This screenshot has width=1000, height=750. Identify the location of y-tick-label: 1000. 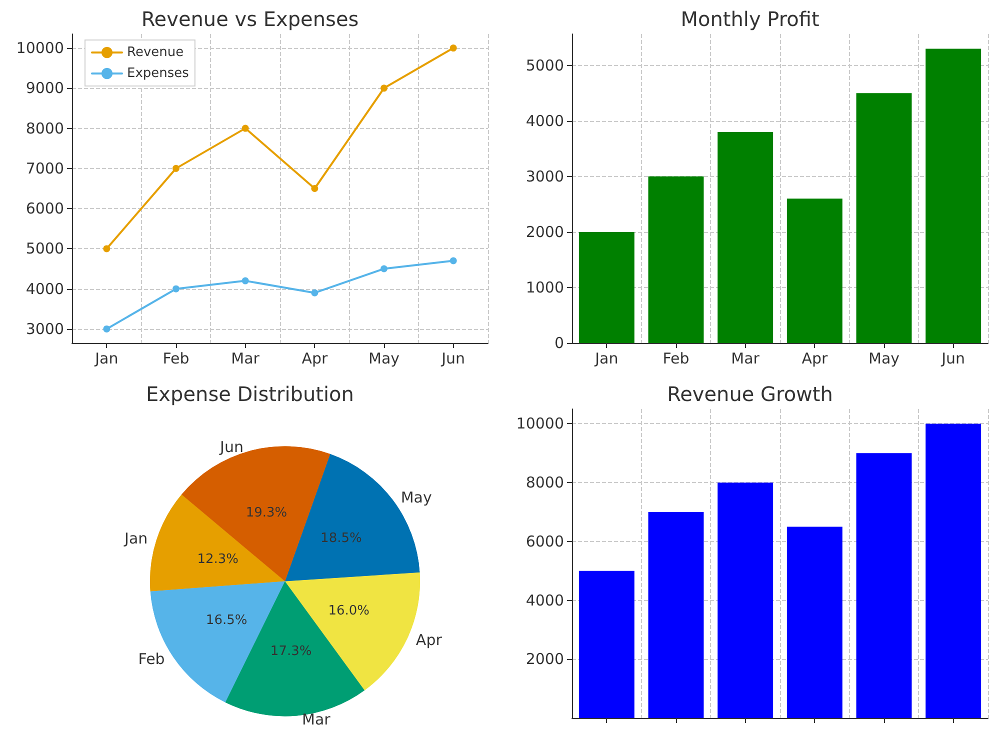
(545, 287).